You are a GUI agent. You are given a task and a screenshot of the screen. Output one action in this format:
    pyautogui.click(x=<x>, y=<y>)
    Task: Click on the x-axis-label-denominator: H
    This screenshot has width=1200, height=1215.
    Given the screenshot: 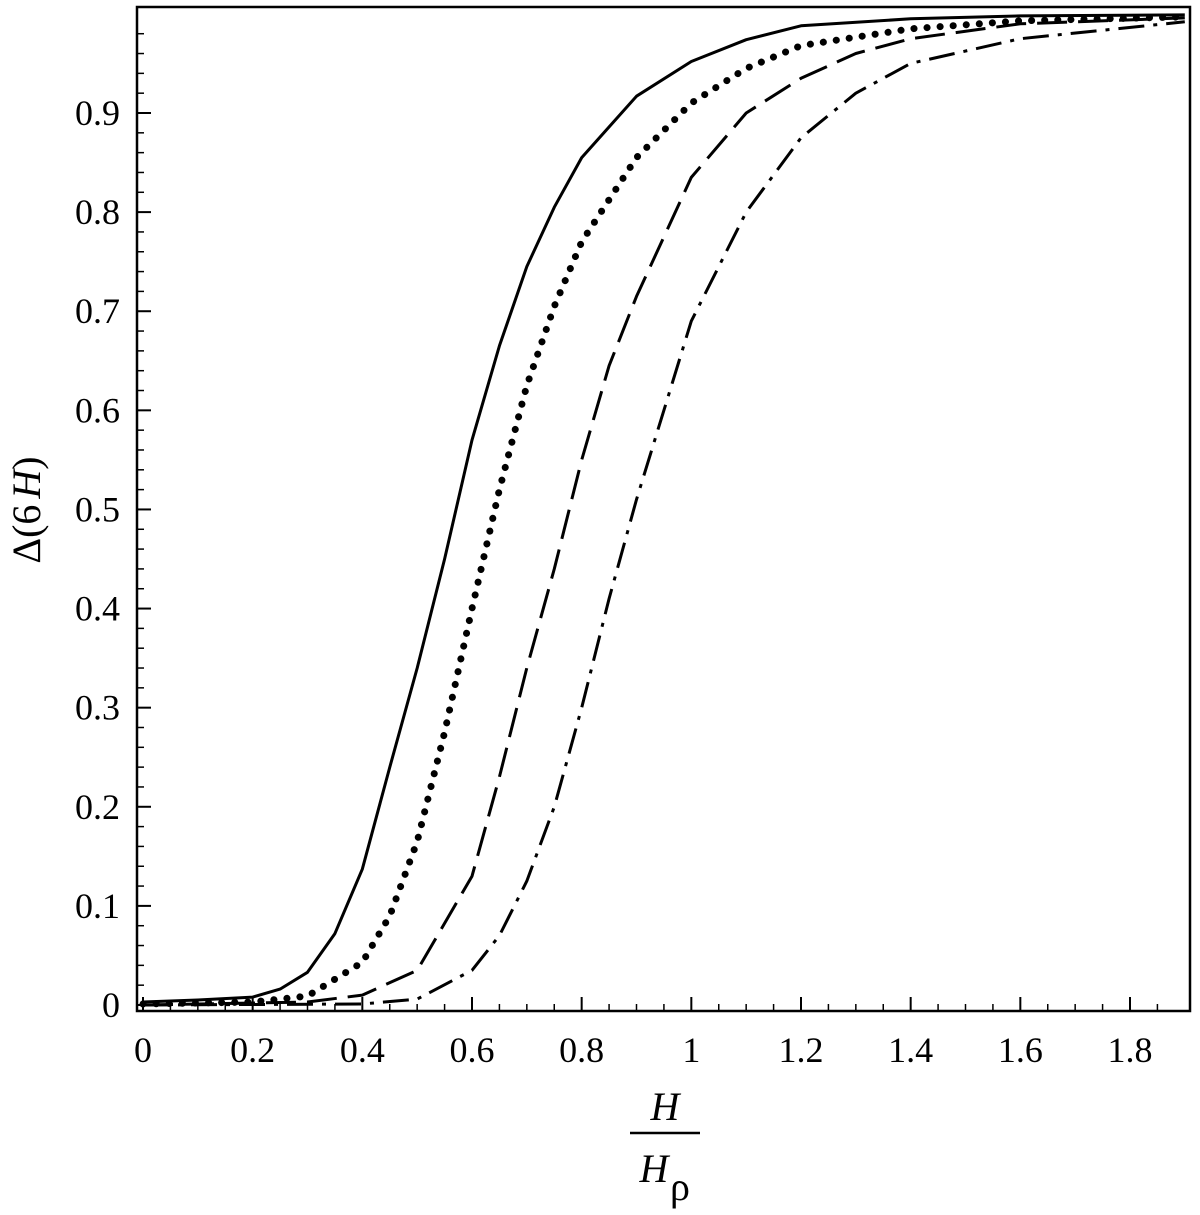 What is the action you would take?
    pyautogui.click(x=655, y=1168)
    